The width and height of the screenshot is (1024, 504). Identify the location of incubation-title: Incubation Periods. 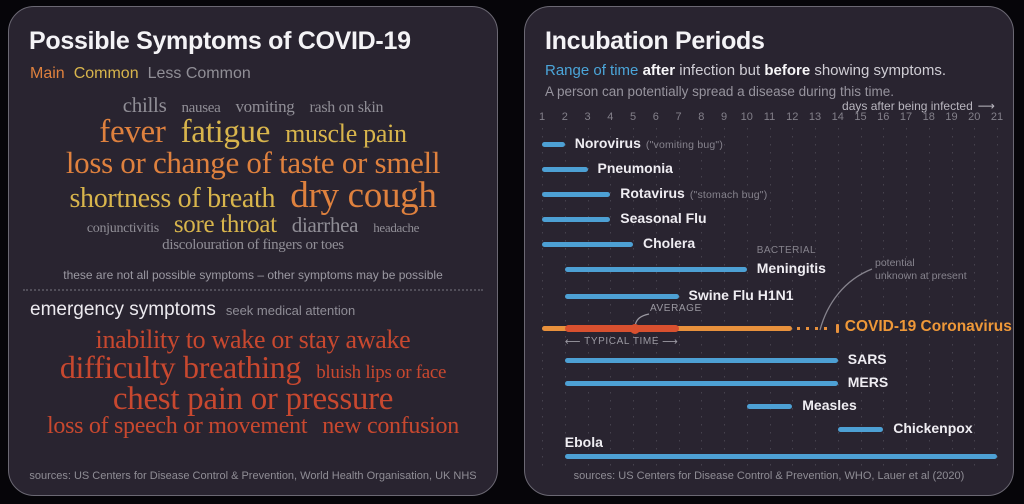
(655, 41).